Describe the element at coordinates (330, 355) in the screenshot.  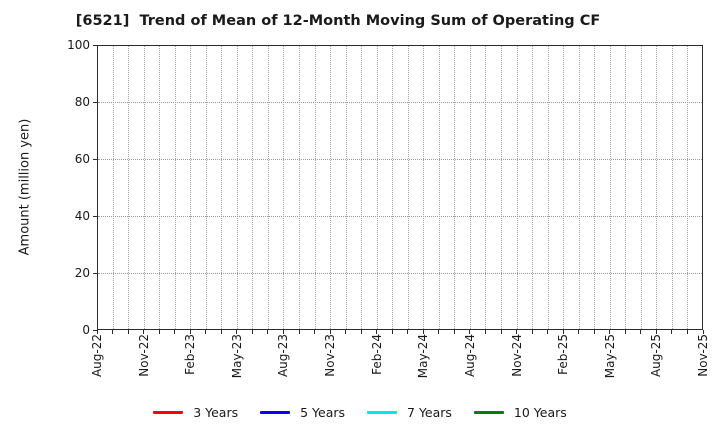
I see `x-tick-label: Nov-23` at that location.